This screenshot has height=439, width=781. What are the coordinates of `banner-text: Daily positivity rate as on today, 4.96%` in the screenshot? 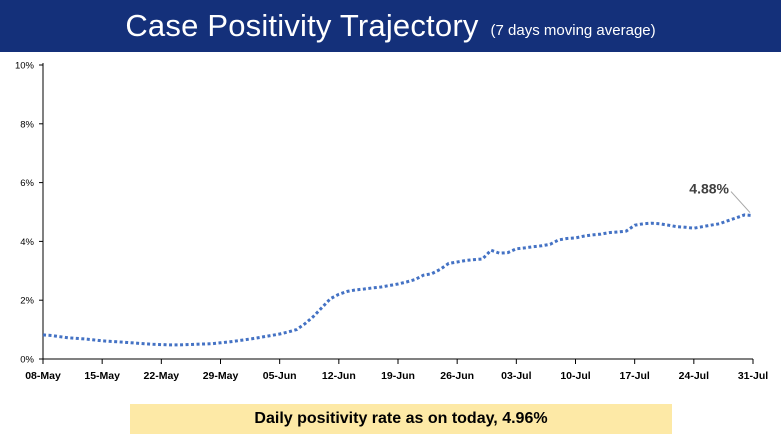 It's located at (401, 418).